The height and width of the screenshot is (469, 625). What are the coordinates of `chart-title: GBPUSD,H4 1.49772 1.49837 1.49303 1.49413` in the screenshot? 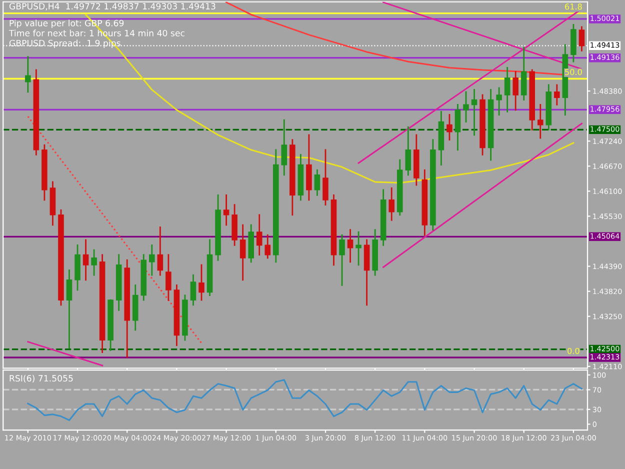 It's located at (112, 6).